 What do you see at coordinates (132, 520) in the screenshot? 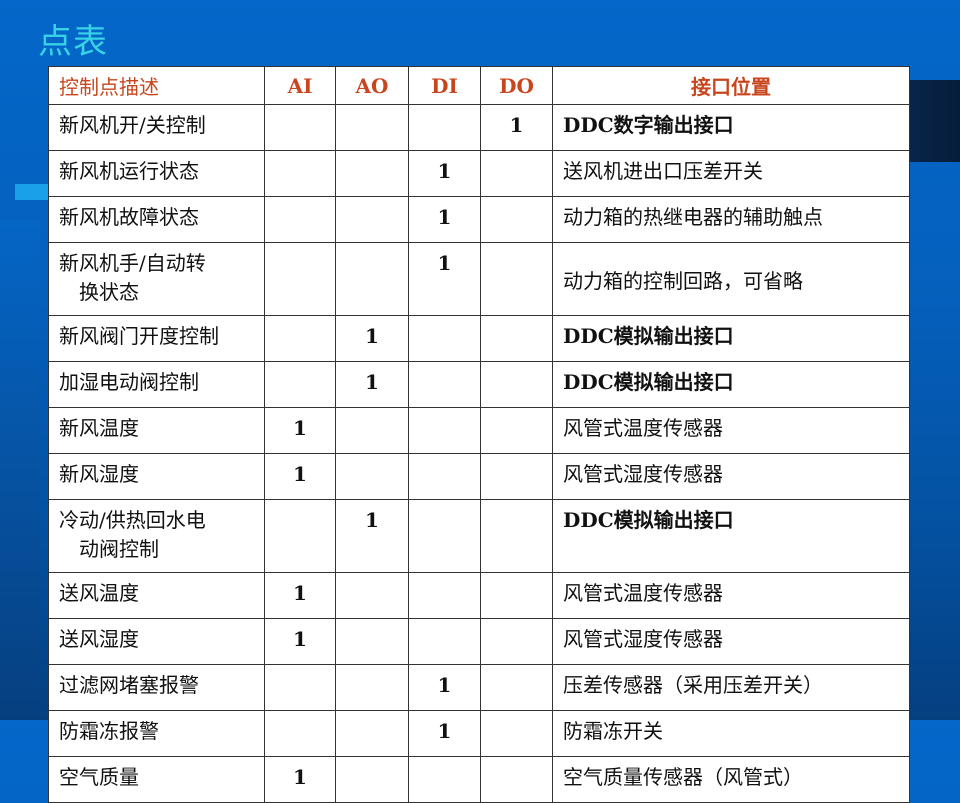
I see `desc-line: 冷动/供热回水电` at bounding box center [132, 520].